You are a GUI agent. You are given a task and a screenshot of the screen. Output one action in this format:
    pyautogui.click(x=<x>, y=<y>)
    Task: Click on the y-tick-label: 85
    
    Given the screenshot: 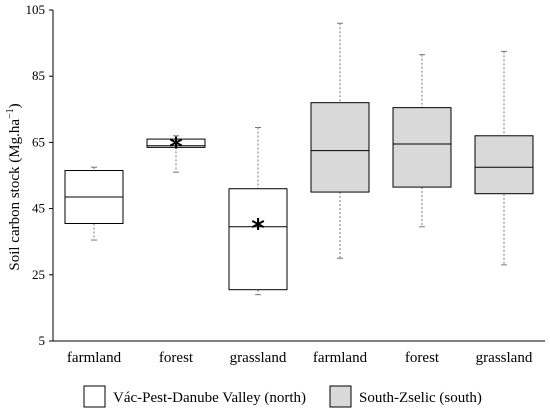 What is the action you would take?
    pyautogui.click(x=38, y=75)
    